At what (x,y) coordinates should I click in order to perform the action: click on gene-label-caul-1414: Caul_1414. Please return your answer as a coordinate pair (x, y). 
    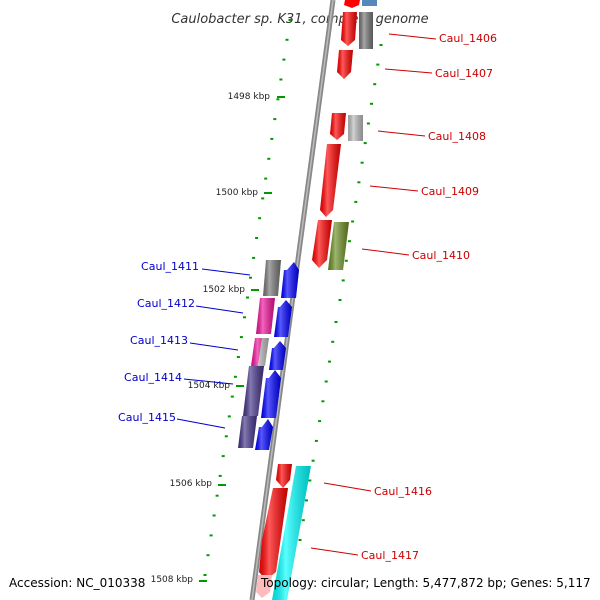
    Looking at the image, I should click on (153, 377).